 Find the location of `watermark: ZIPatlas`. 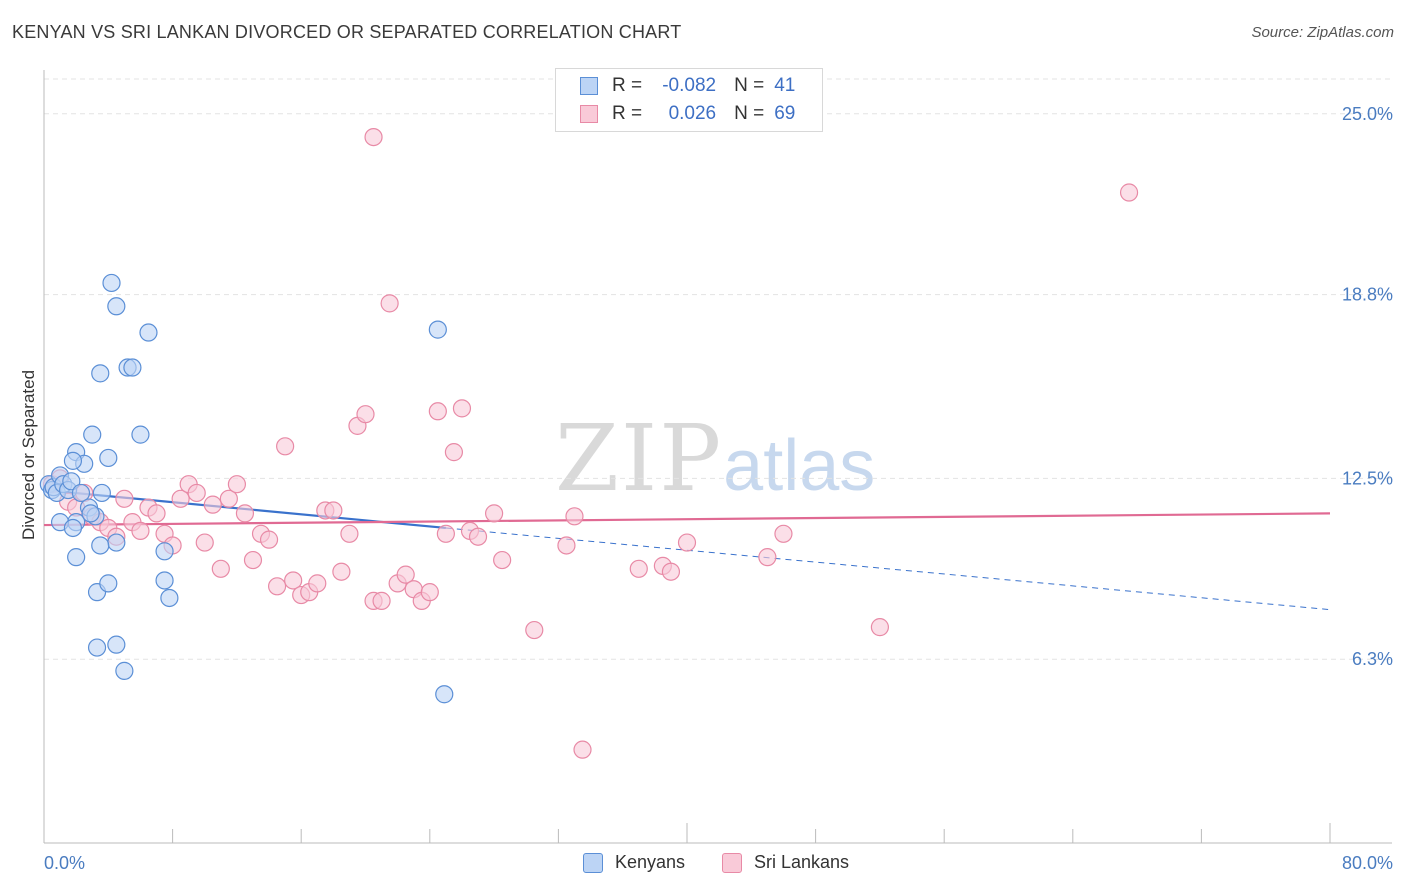

watermark: ZIPatlas is located at coordinates (715, 458).